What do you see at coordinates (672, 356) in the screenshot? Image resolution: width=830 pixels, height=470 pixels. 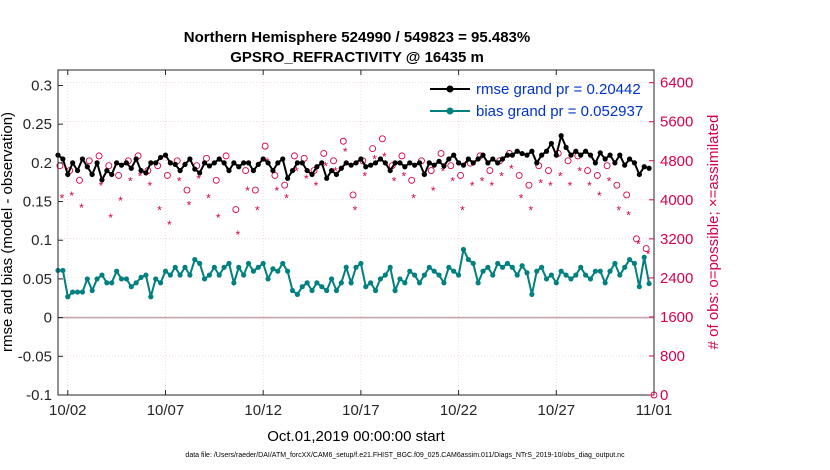 I see `y-right-tick-label-1: 800` at bounding box center [672, 356].